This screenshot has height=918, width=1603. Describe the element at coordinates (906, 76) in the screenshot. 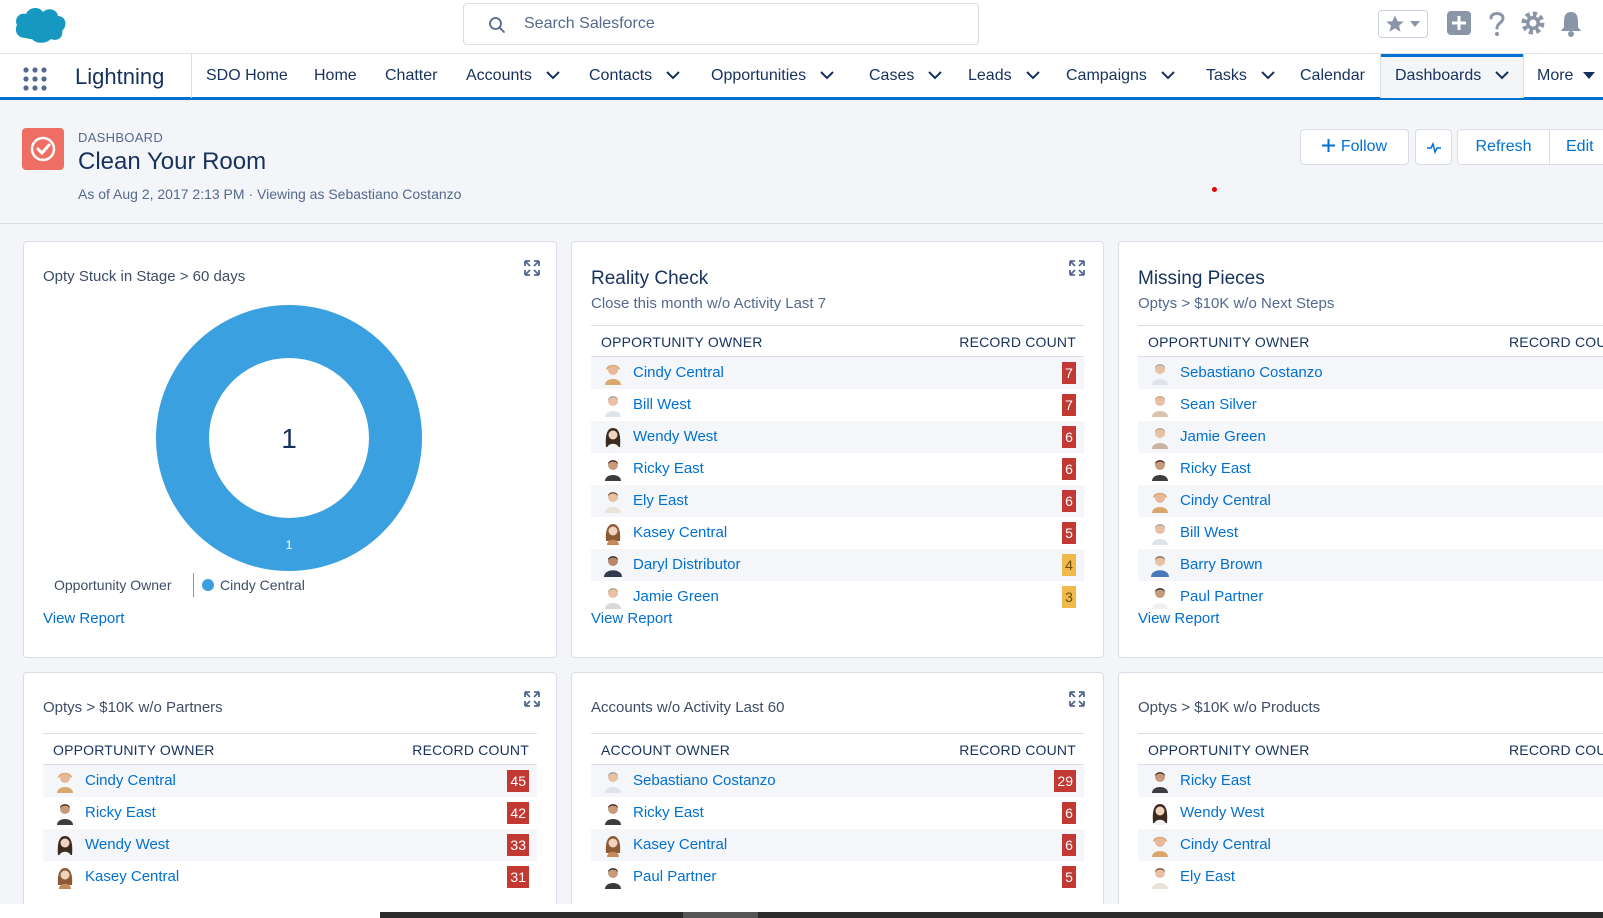

I see `nav-item-cases: Cases` at that location.